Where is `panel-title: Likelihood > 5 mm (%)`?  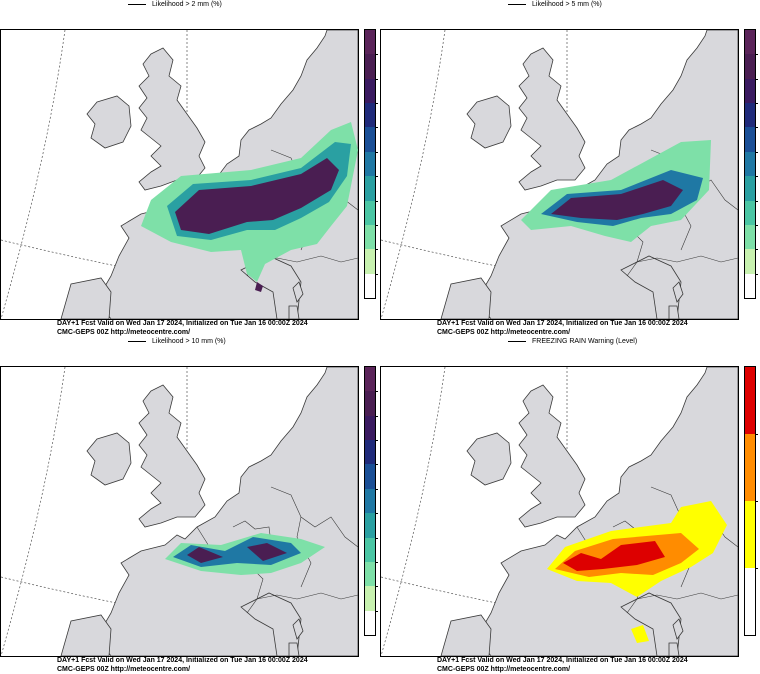 panel-title: Likelihood > 5 mm (%) is located at coordinates (555, 5).